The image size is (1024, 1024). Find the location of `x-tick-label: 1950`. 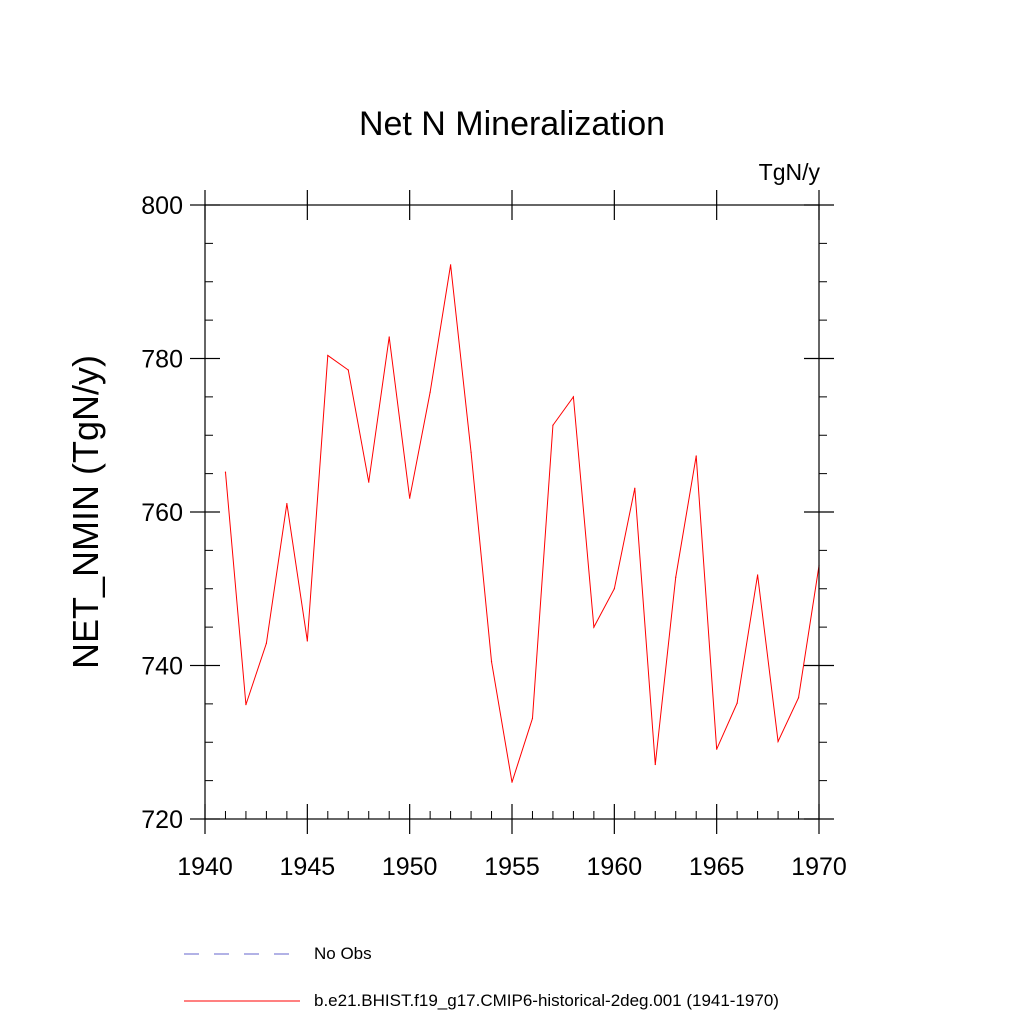

x-tick-label: 1950 is located at coordinates (410, 867).